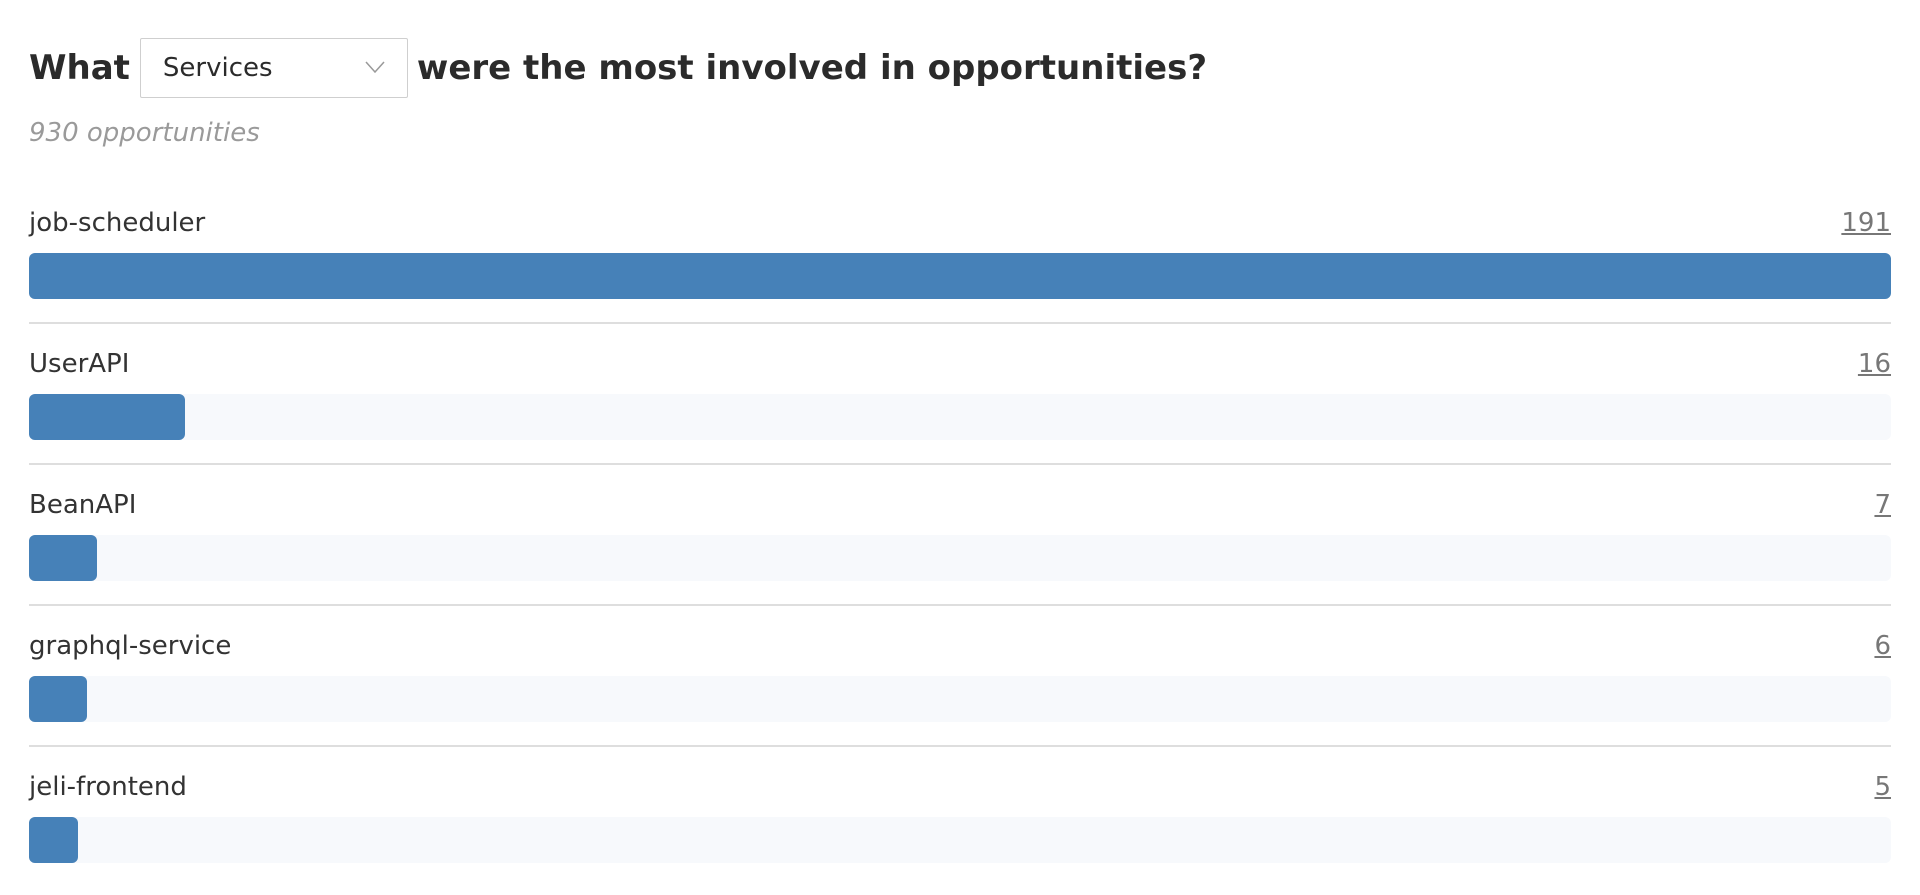 This screenshot has height=895, width=1920. What do you see at coordinates (273, 68) in the screenshot?
I see `dropdown: Services` at bounding box center [273, 68].